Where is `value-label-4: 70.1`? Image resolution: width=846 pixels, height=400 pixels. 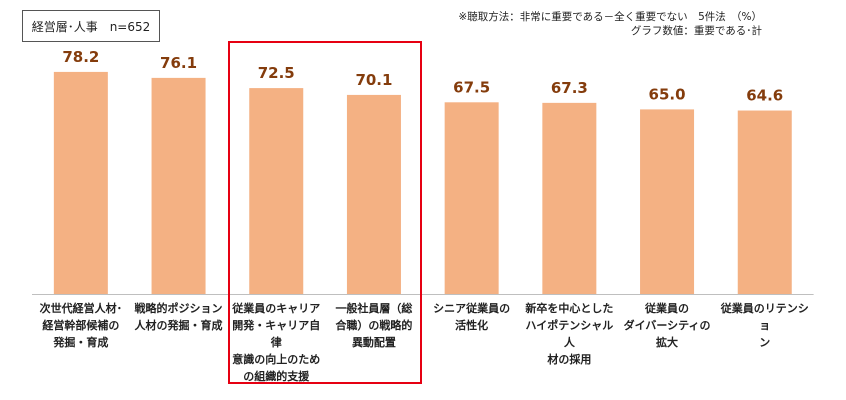 value-label-4: 70.1 is located at coordinates (373, 80).